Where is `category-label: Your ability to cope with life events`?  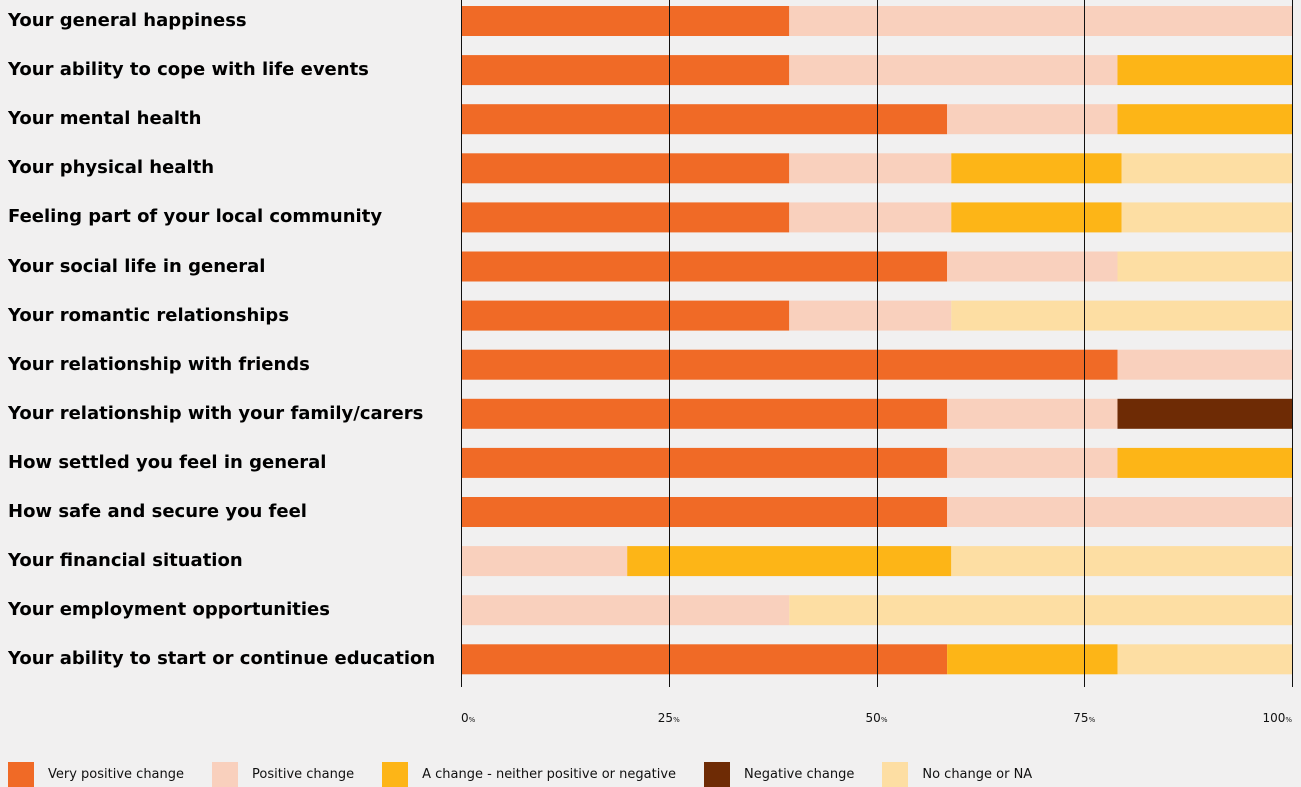 category-label: Your ability to cope with life events is located at coordinates (188, 70).